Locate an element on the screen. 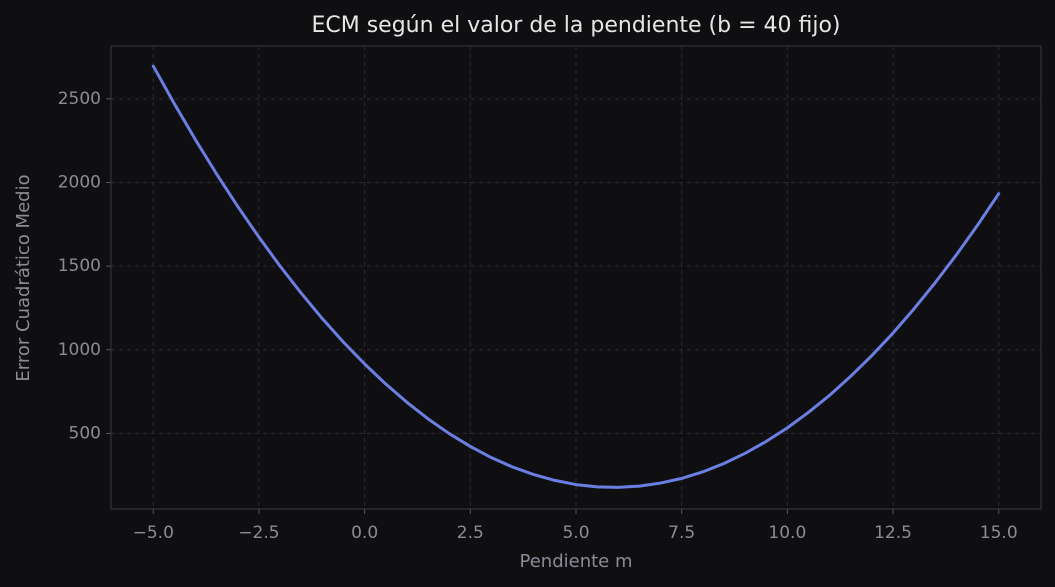 The height and width of the screenshot is (587, 1055). y-tick-label: 1000 is located at coordinates (79, 350).